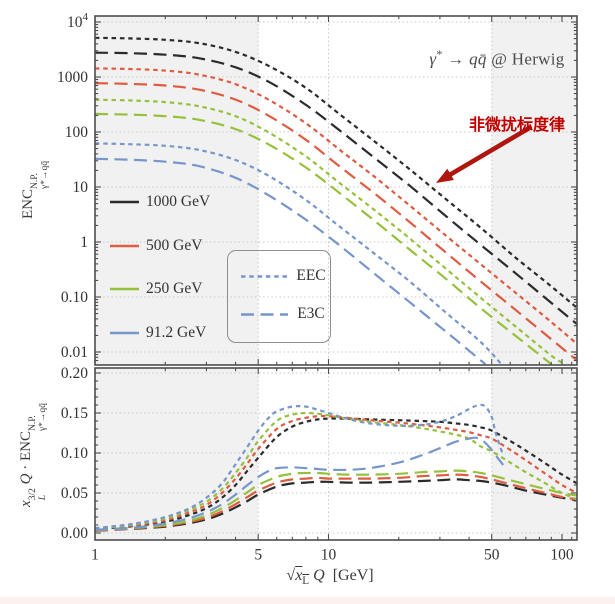  What do you see at coordinates (174, 288) in the screenshot?
I see `legend-label-250gev: 250 GeV` at bounding box center [174, 288].